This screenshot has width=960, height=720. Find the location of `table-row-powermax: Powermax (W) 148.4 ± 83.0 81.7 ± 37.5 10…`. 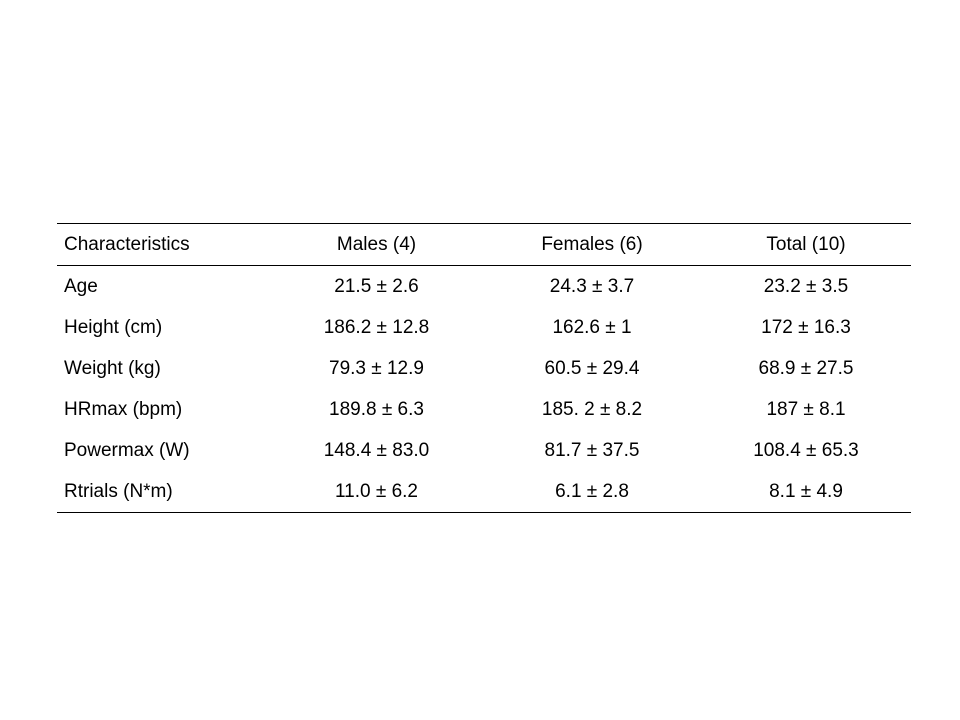

table-row-powermax: Powermax (W) 148.4 ± 83.0 81.7 ± 37.5 10… is located at coordinates (484, 450).